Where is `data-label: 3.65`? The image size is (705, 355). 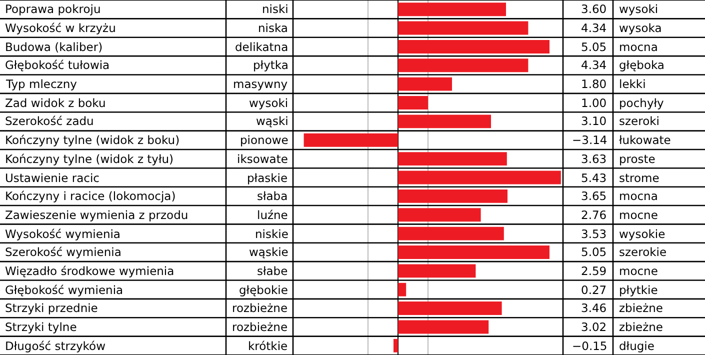 data-label: 3.65 is located at coordinates (594, 196).